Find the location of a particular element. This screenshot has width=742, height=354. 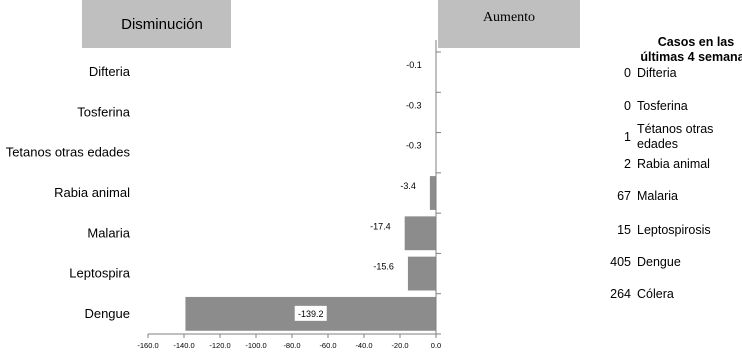

header-right-box is located at coordinates (509, 24).